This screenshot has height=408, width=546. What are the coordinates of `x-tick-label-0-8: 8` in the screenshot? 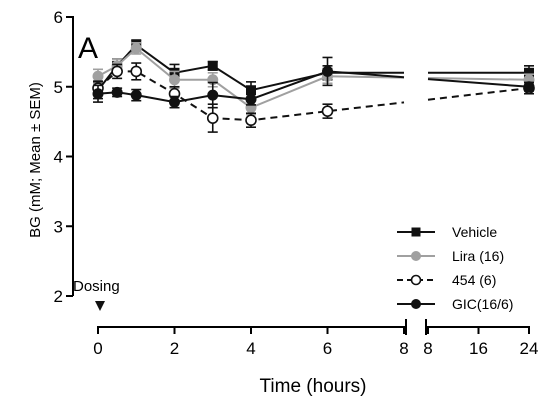 It's located at (403, 348).